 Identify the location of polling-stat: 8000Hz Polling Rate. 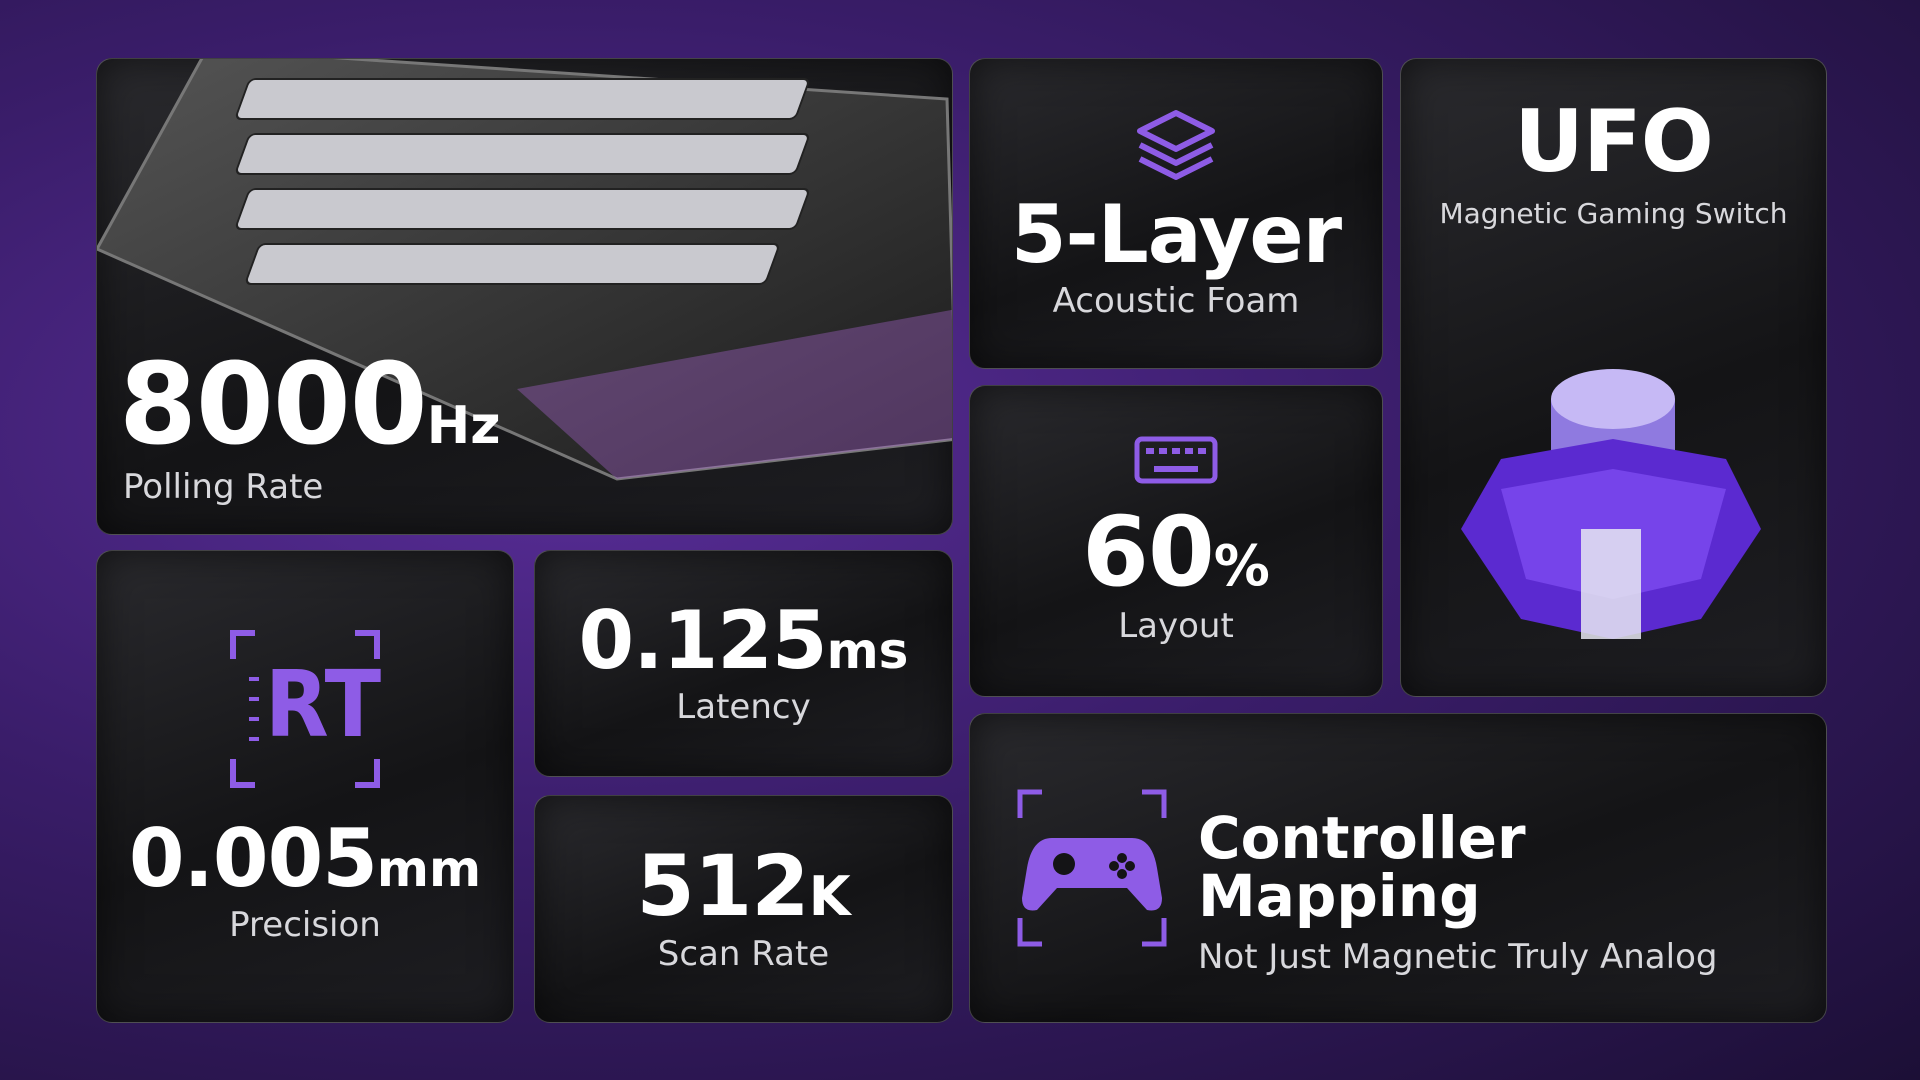
(310, 428).